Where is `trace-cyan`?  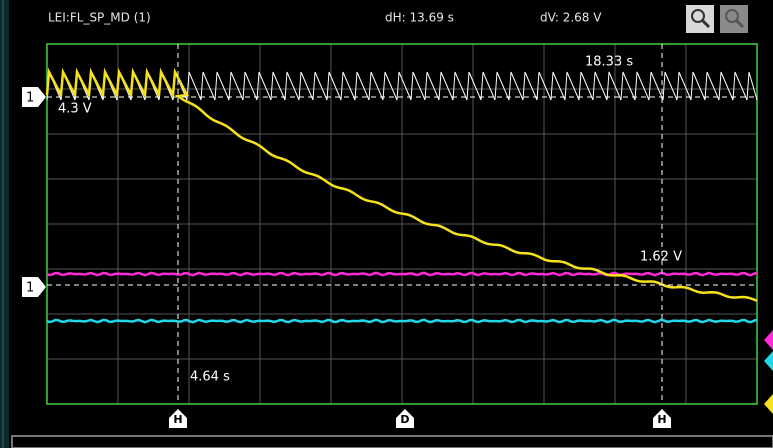
trace-cyan is located at coordinates (402, 321).